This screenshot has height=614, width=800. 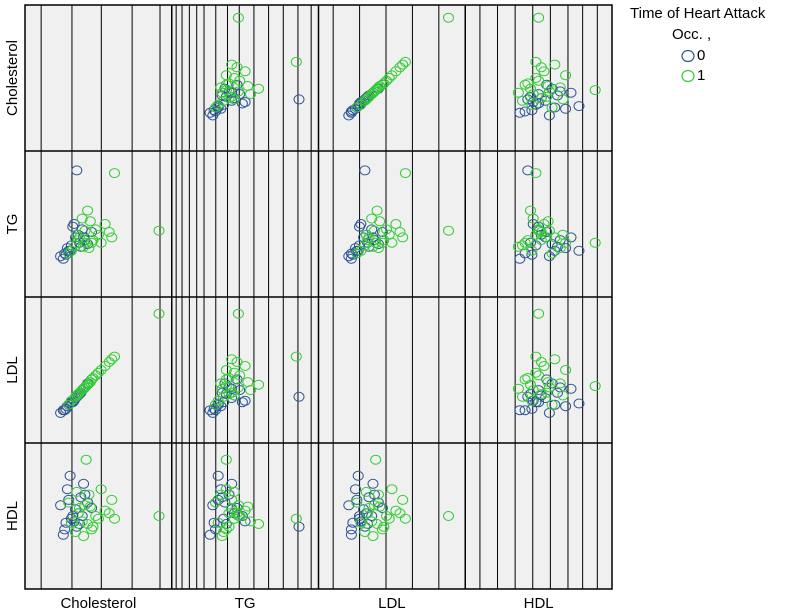 I want to click on column-label-cholesterol: Cholesterol, so click(x=98, y=603).